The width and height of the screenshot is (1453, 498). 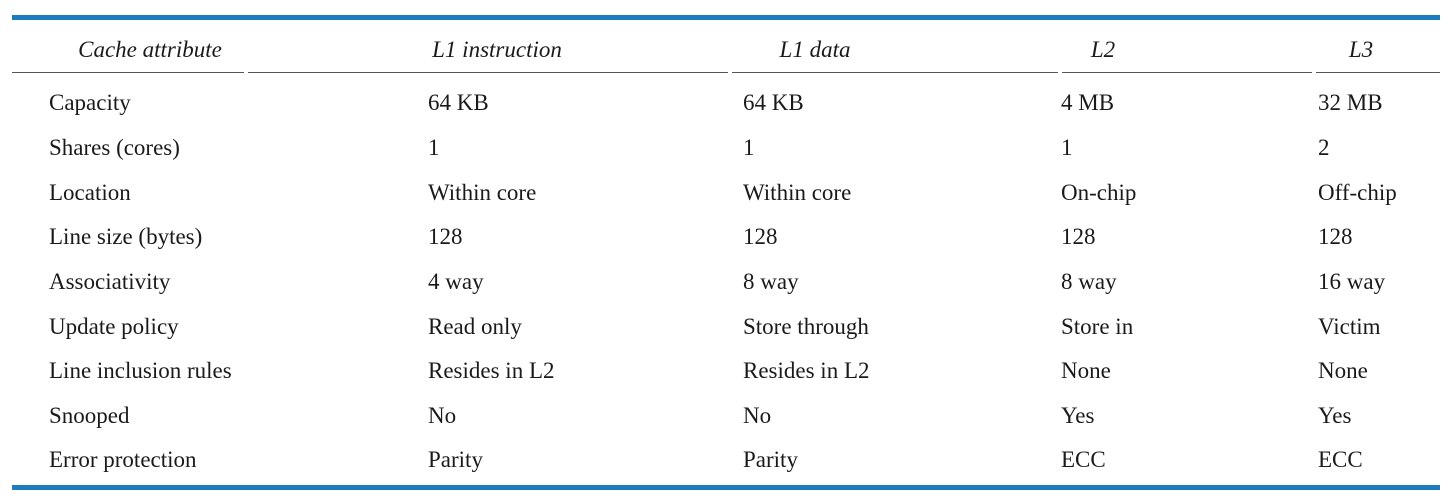 What do you see at coordinates (1083, 459) in the screenshot?
I see `table-cell-l2: ECC` at bounding box center [1083, 459].